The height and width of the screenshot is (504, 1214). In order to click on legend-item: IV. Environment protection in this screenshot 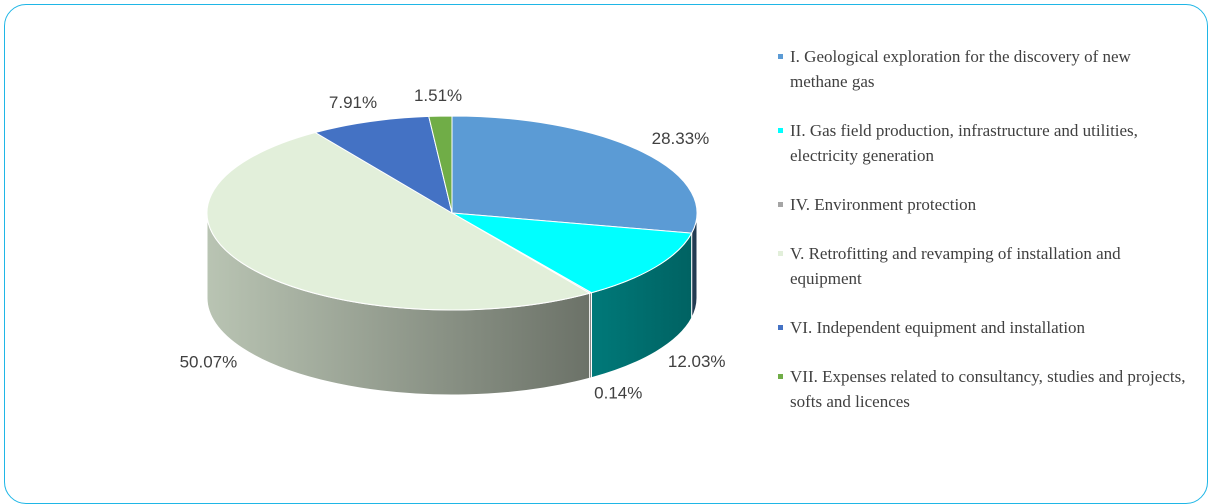, I will do `click(983, 204)`.